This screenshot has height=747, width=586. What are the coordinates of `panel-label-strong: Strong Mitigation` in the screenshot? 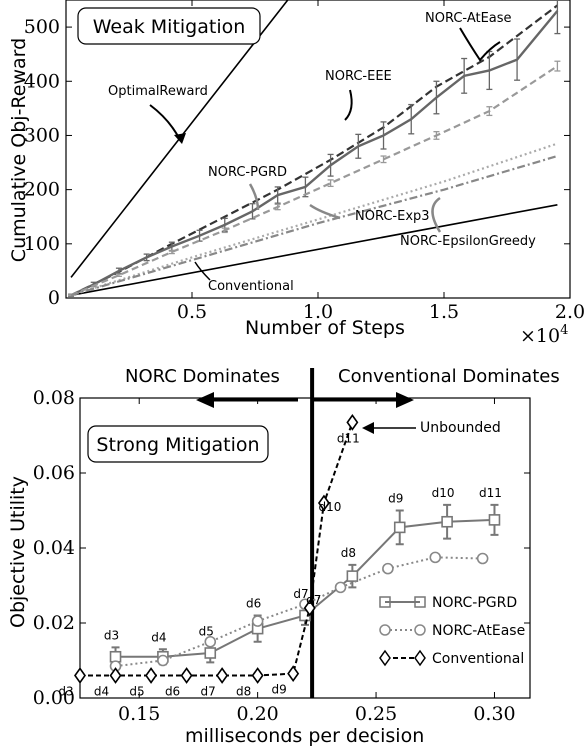 It's located at (178, 444).